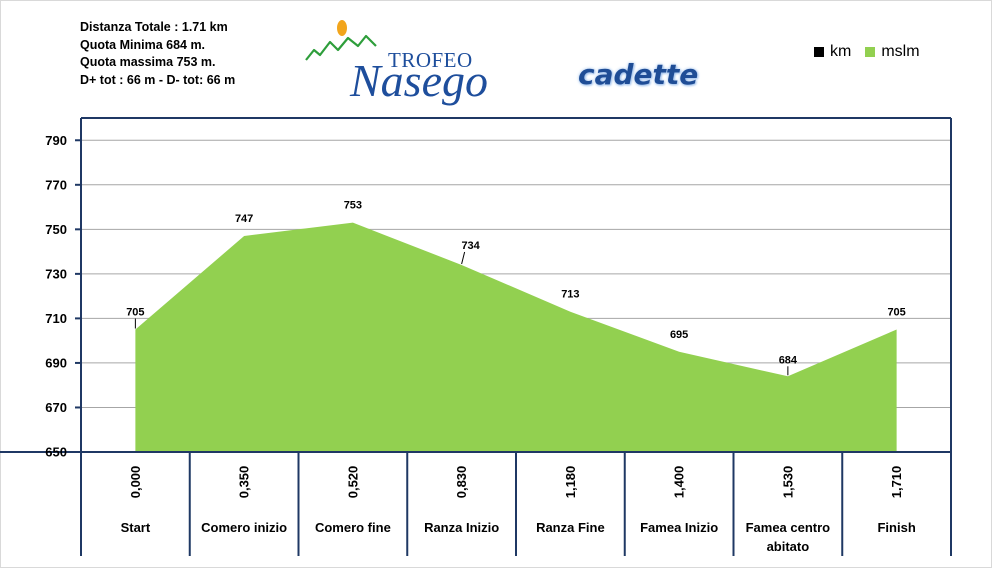 This screenshot has height=568, width=992. I want to click on data-label: 684, so click(788, 360).